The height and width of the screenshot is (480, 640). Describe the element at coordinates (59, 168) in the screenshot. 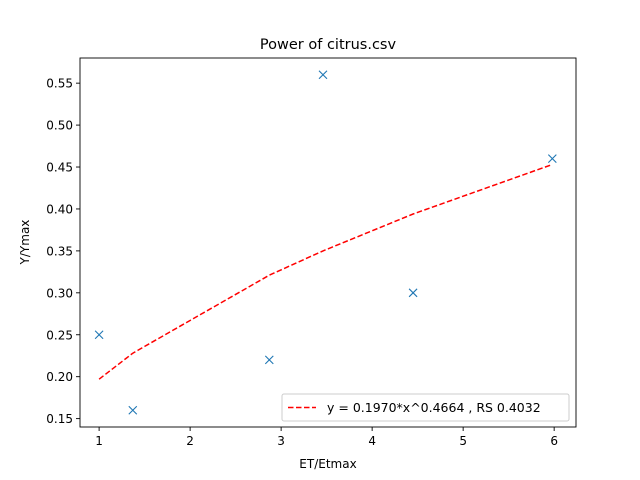

I see `y-tick-label: 0.45` at that location.